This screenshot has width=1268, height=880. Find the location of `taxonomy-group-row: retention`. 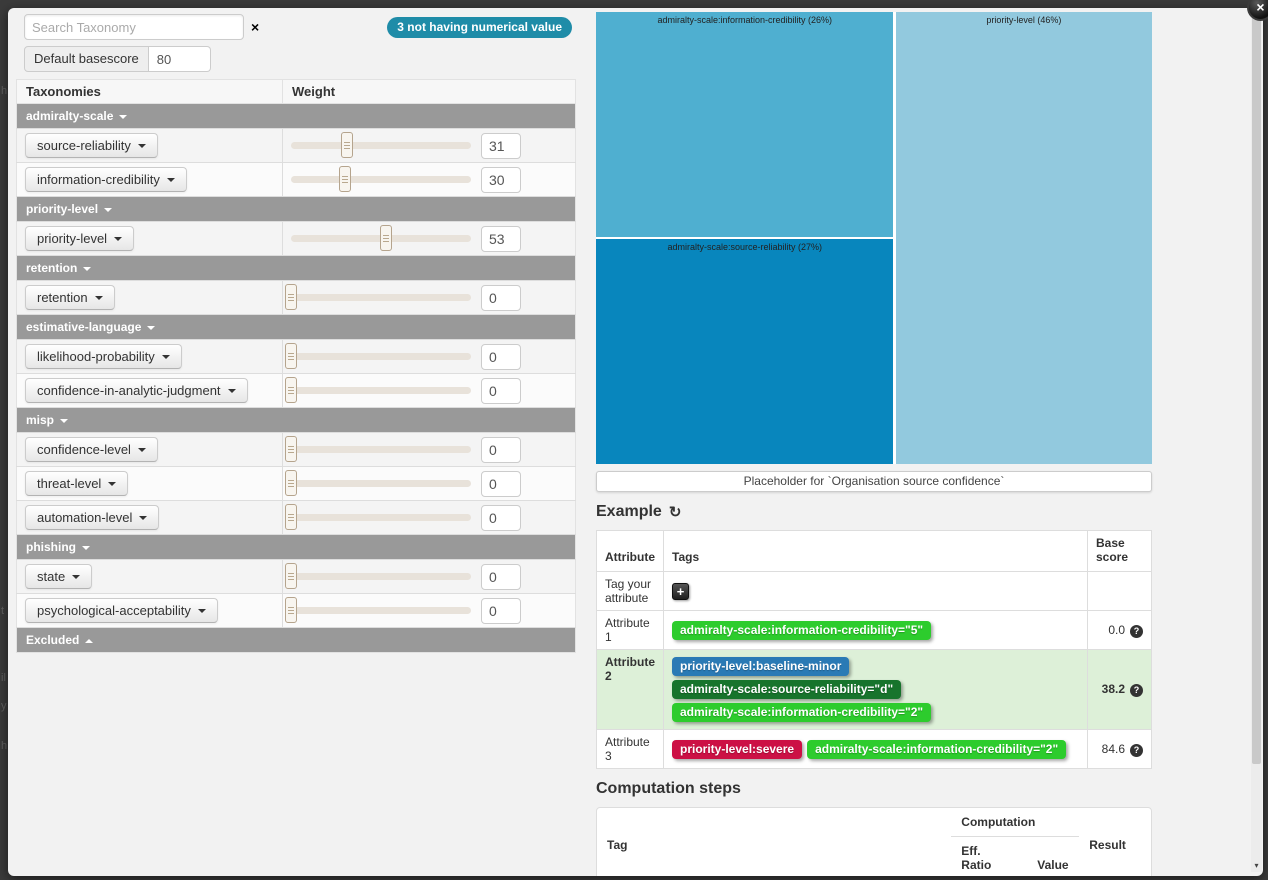

taxonomy-group-row: retention is located at coordinates (296, 268).